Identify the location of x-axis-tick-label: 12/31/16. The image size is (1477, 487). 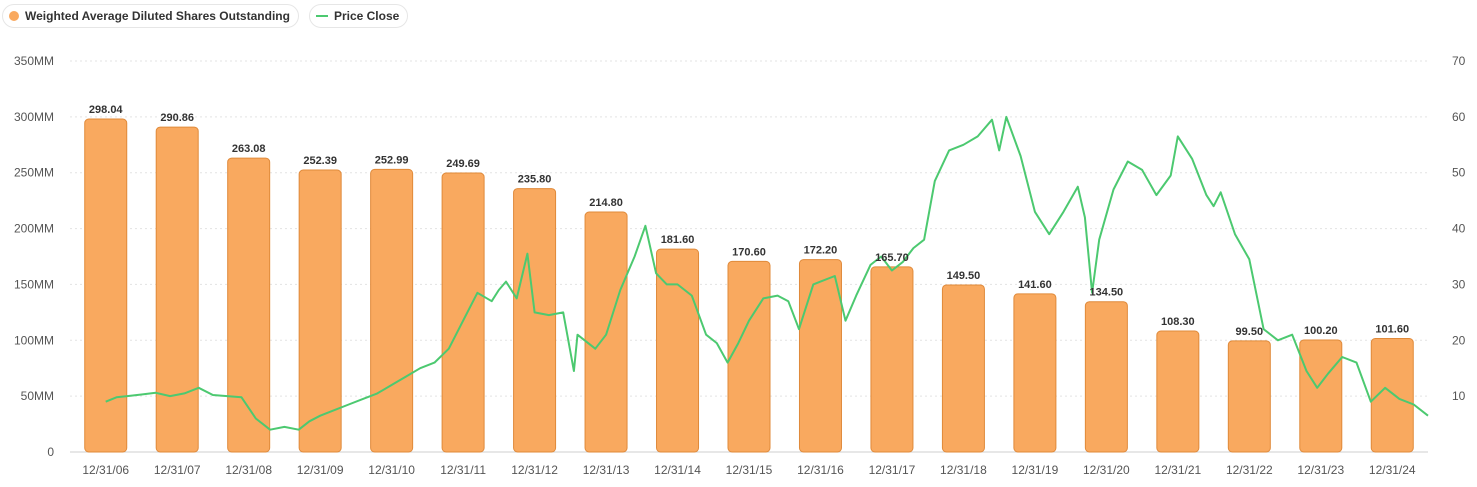
(820, 470).